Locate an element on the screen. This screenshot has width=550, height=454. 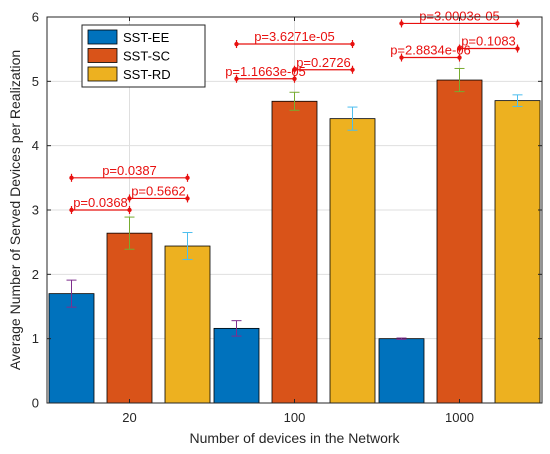
p-value-label: p=0.0387 is located at coordinates (129, 170).